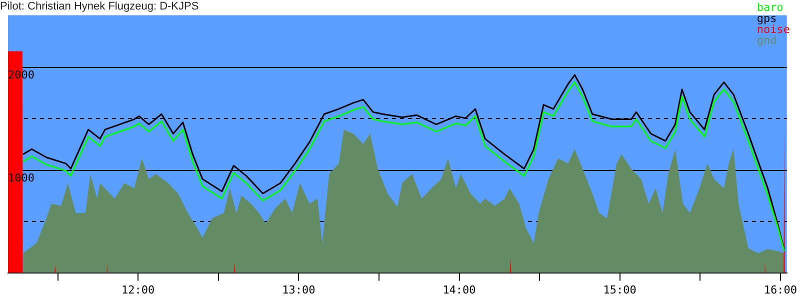 This screenshot has width=800, height=300. Describe the element at coordinates (766, 18) in the screenshot. I see `text: gps` at that location.